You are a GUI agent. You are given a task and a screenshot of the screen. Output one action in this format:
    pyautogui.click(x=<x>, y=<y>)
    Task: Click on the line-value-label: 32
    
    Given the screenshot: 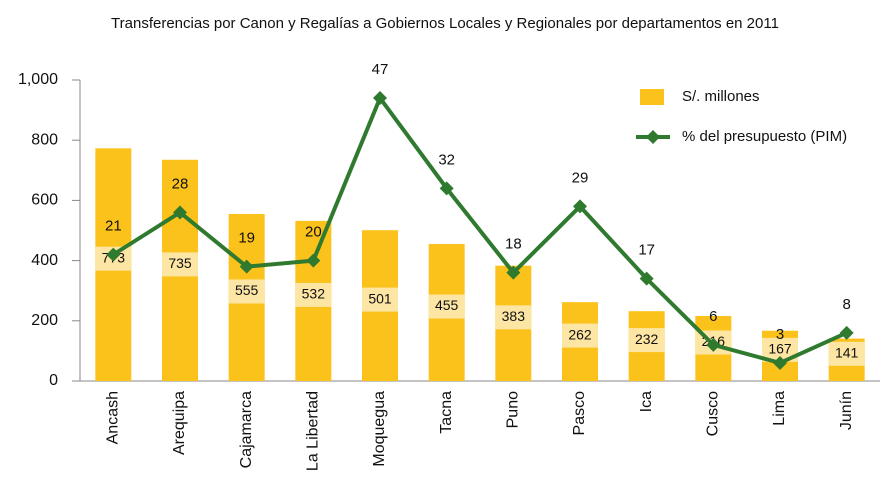 What is the action you would take?
    pyautogui.click(x=446, y=159)
    